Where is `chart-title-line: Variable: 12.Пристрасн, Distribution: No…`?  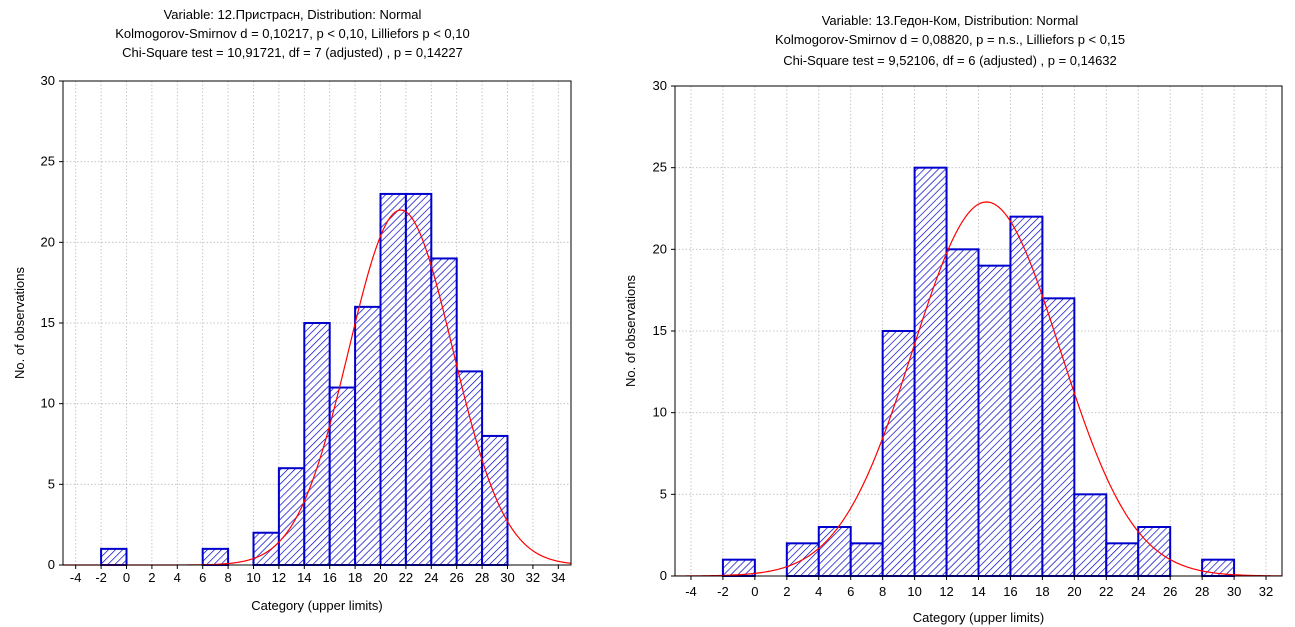
chart-title-line: Variable: 12.Пристрасн, Distribution: No… is located at coordinates (293, 14).